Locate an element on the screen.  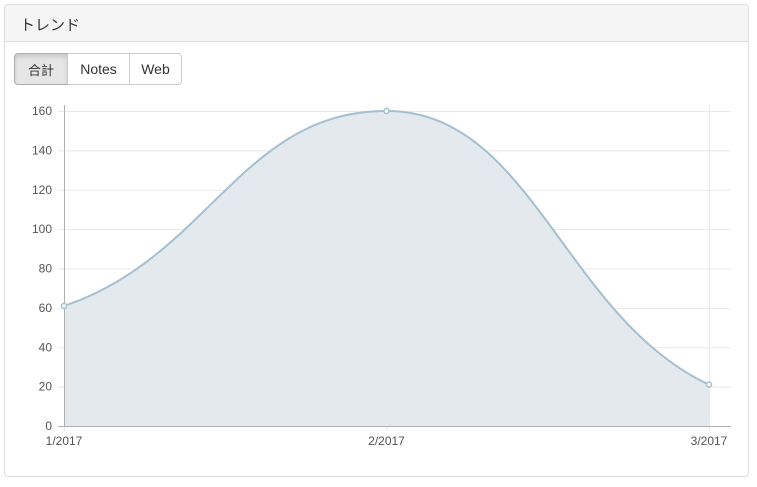
y-tick-label: 100 is located at coordinates (42, 229).